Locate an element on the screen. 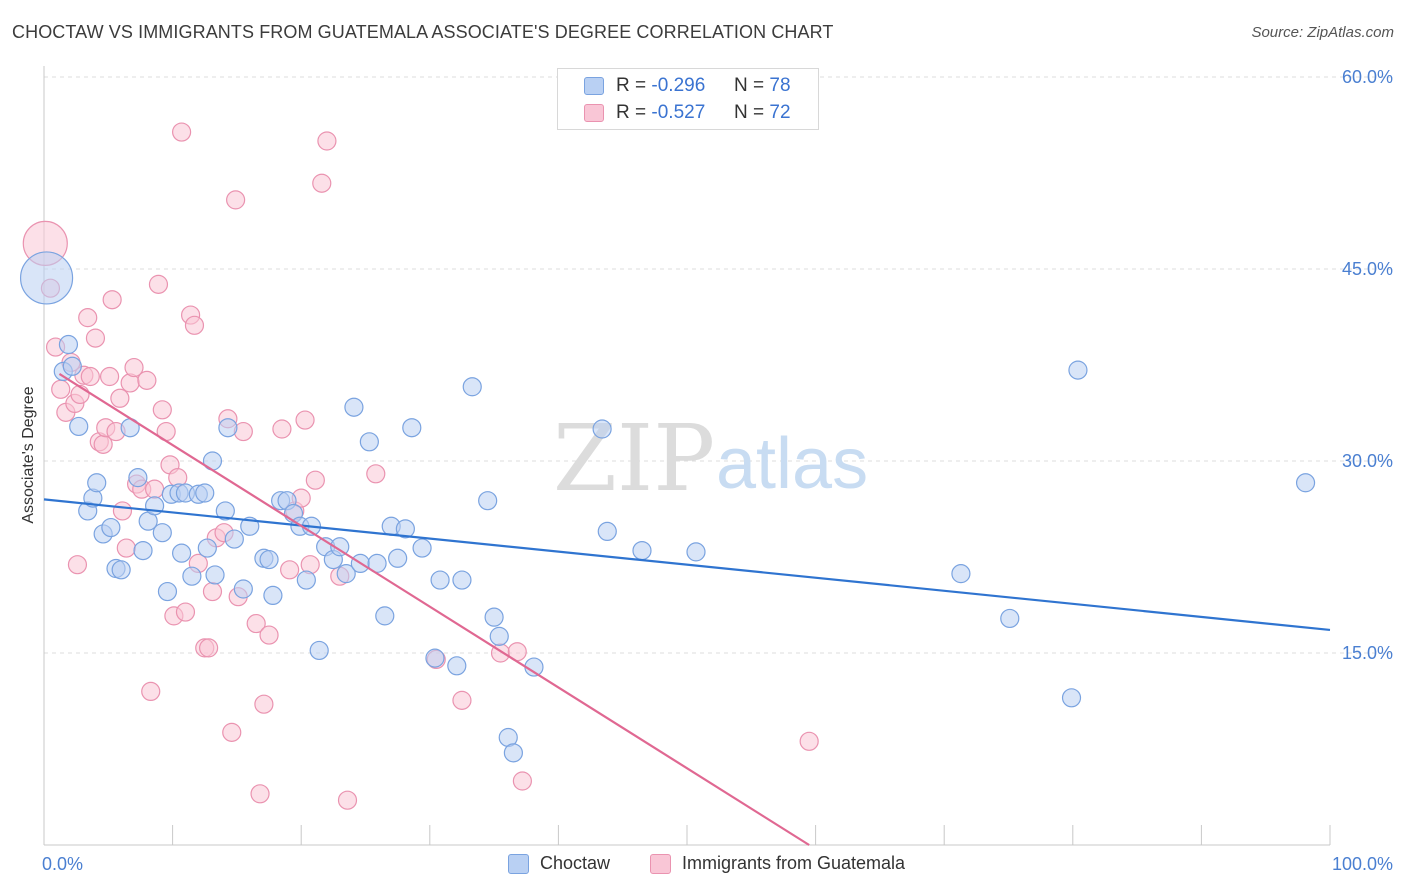 This screenshot has height=892, width=1406. legend-n-value: 78 is located at coordinates (780, 85).